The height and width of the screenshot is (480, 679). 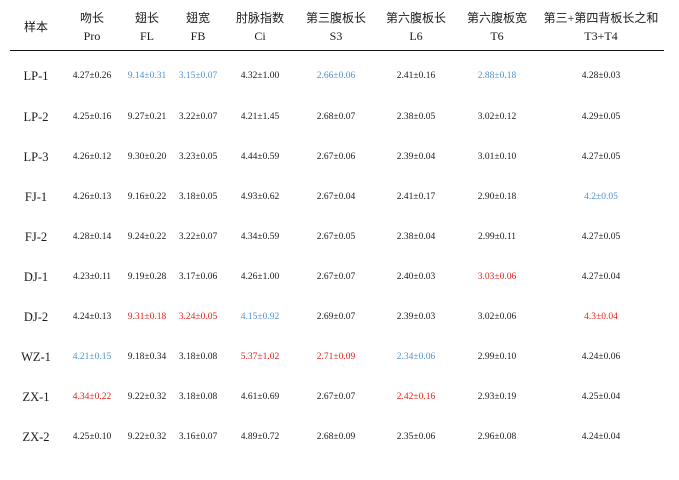 I want to click on sample-cell: LP-3, so click(x=36, y=156).